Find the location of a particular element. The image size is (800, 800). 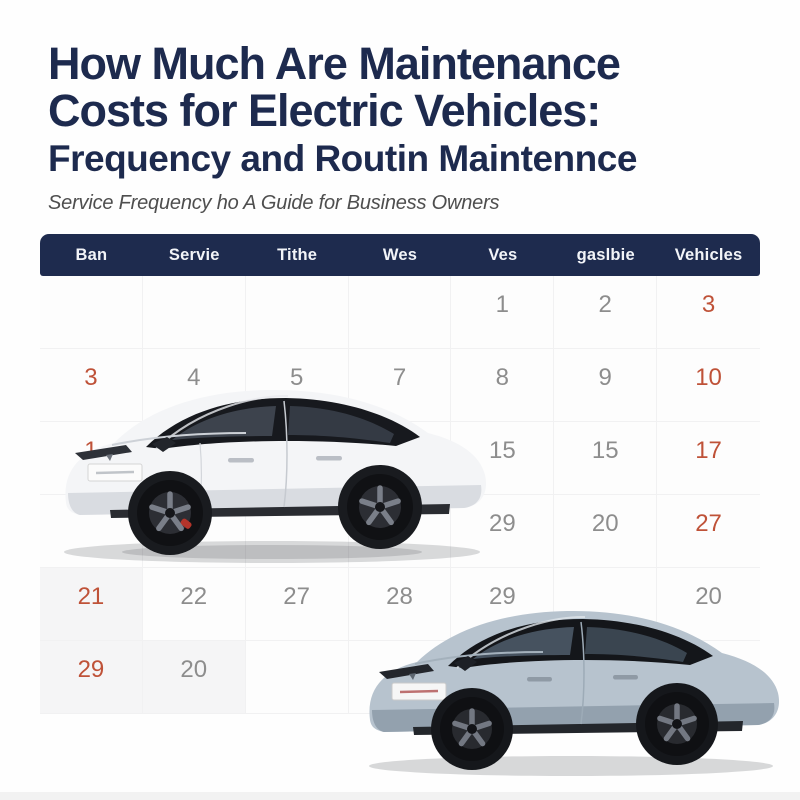

calendar-day-cell: 8 is located at coordinates (503, 385).